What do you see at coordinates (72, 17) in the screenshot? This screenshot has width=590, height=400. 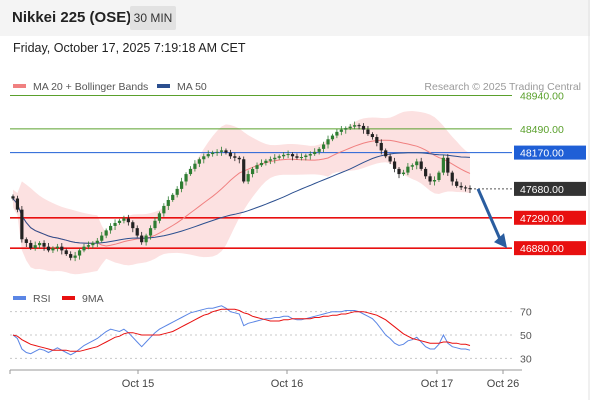 I see `instrument-title: Nikkei 225 (OSE)` at bounding box center [72, 17].